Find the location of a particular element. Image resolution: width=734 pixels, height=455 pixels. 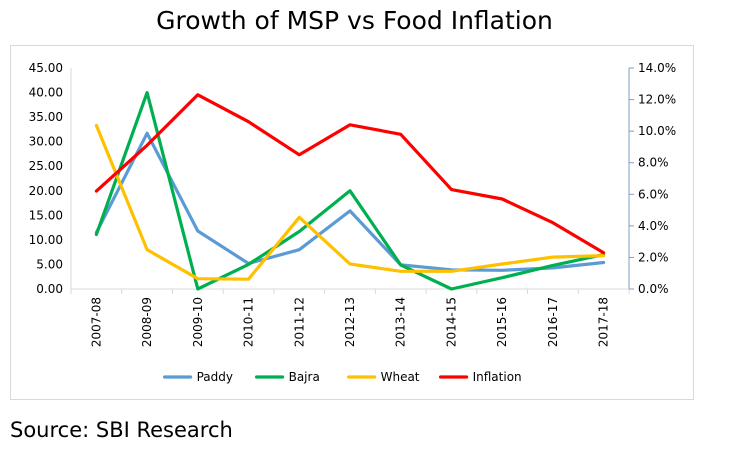

x-tick-label: 2010-11 is located at coordinates (249, 322).